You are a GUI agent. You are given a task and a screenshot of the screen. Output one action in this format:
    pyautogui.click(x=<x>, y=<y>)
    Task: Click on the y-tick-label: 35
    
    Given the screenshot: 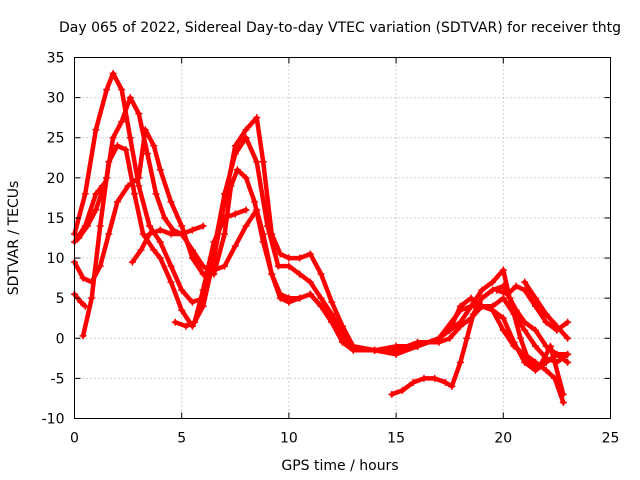 What is the action you would take?
    pyautogui.click(x=56, y=59)
    